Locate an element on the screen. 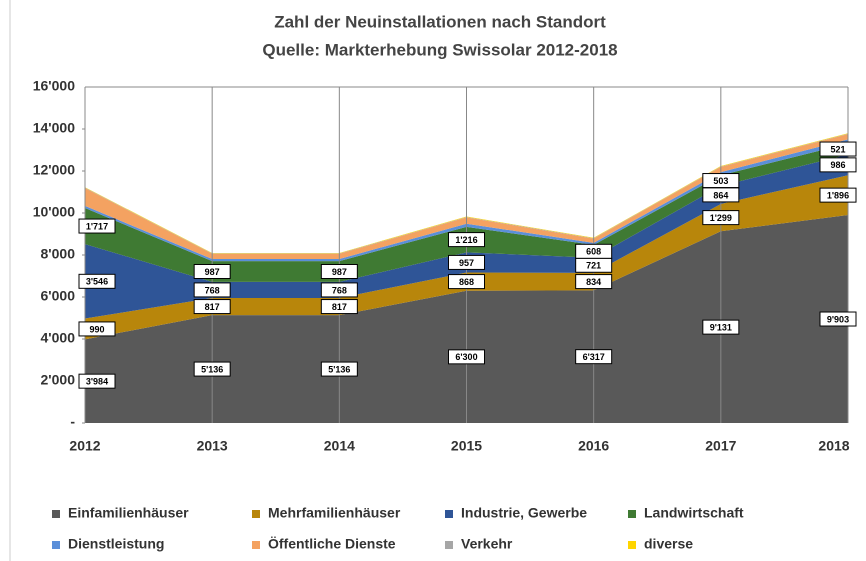  y-tick-label: 2'000 is located at coordinates (58, 380).